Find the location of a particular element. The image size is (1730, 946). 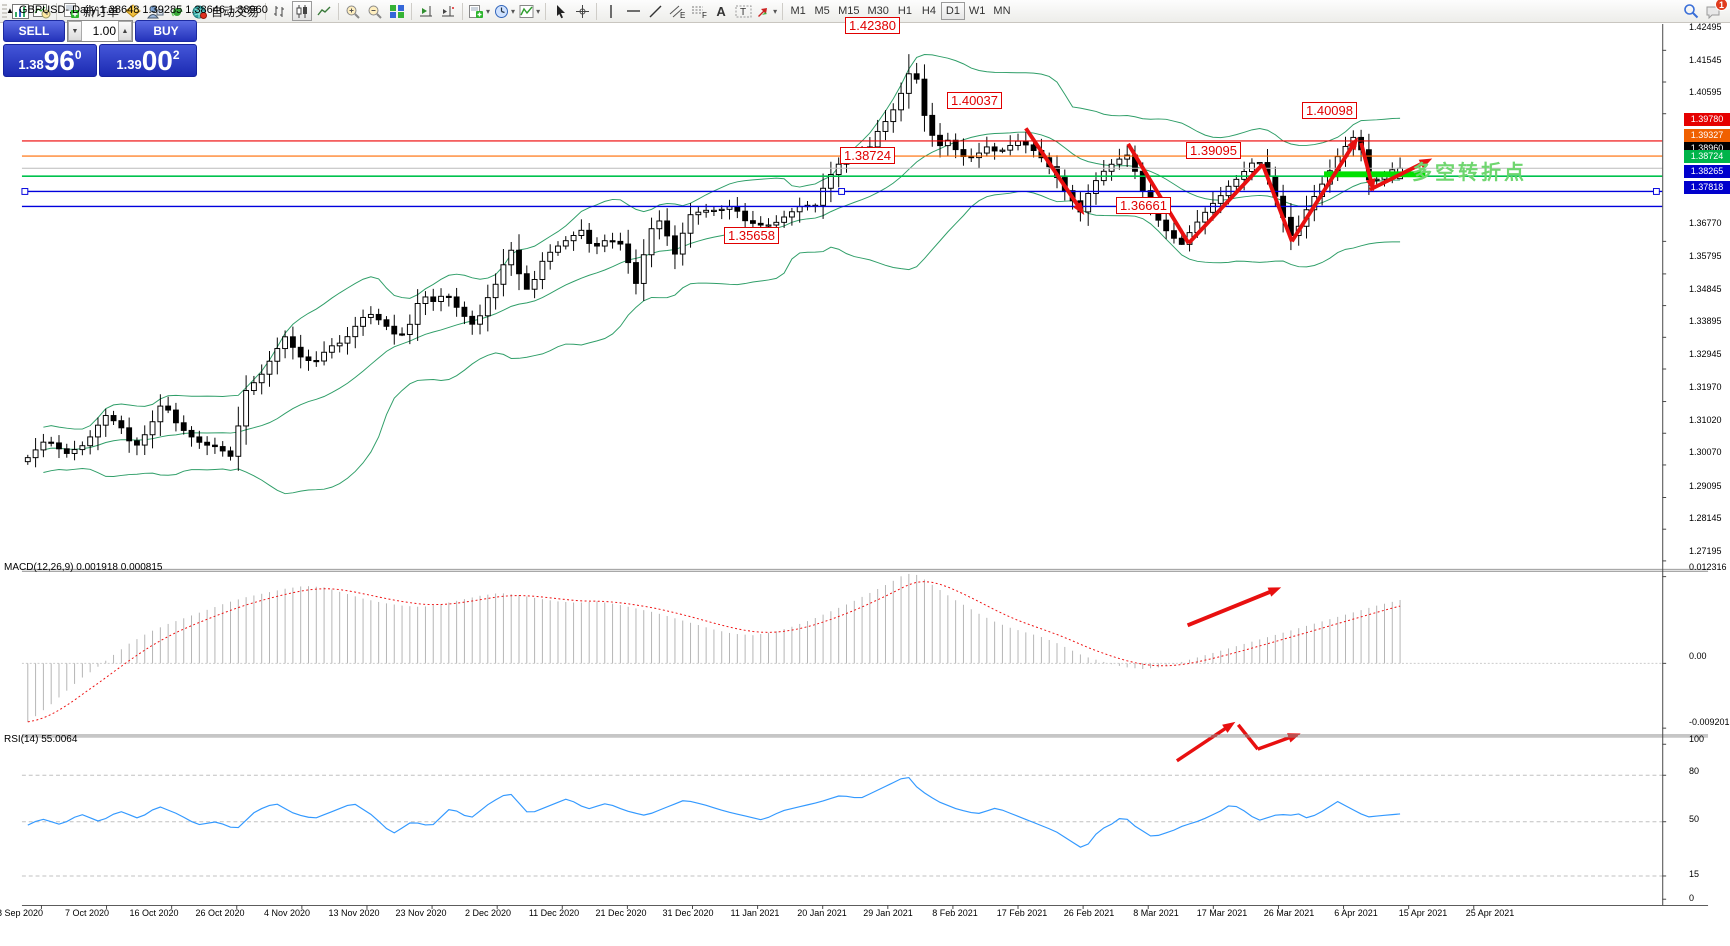

svg-text: F is located at coordinates (704, 15).